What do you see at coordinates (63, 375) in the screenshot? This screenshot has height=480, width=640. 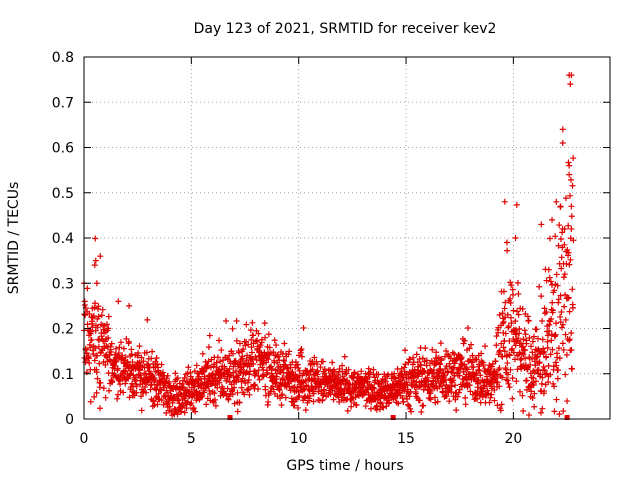 I see `y-tick-label: 0.1` at bounding box center [63, 375].